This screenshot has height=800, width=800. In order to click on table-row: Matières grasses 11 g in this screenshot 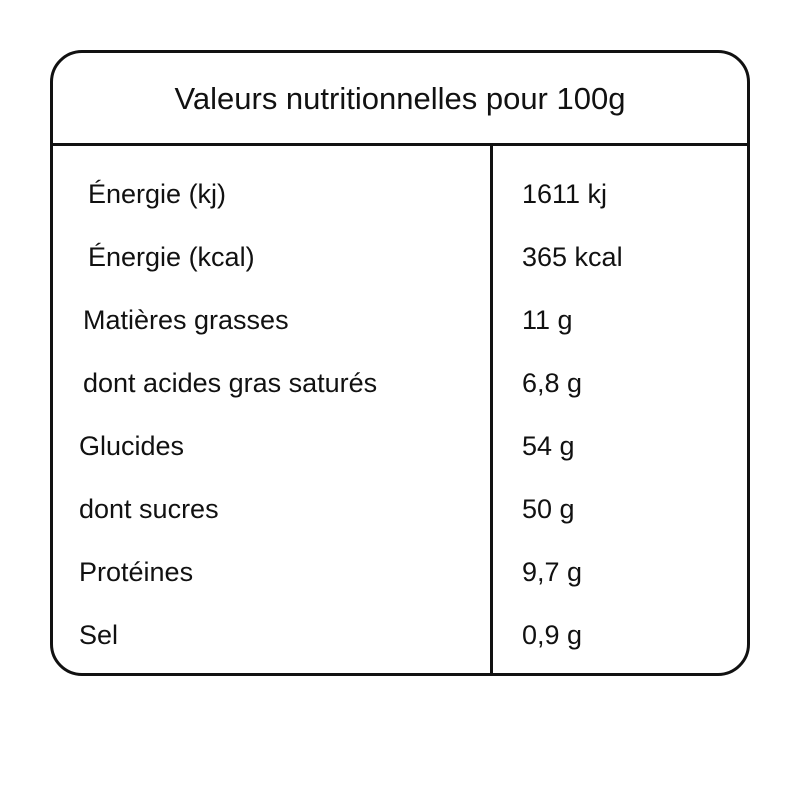, I will do `click(400, 320)`.